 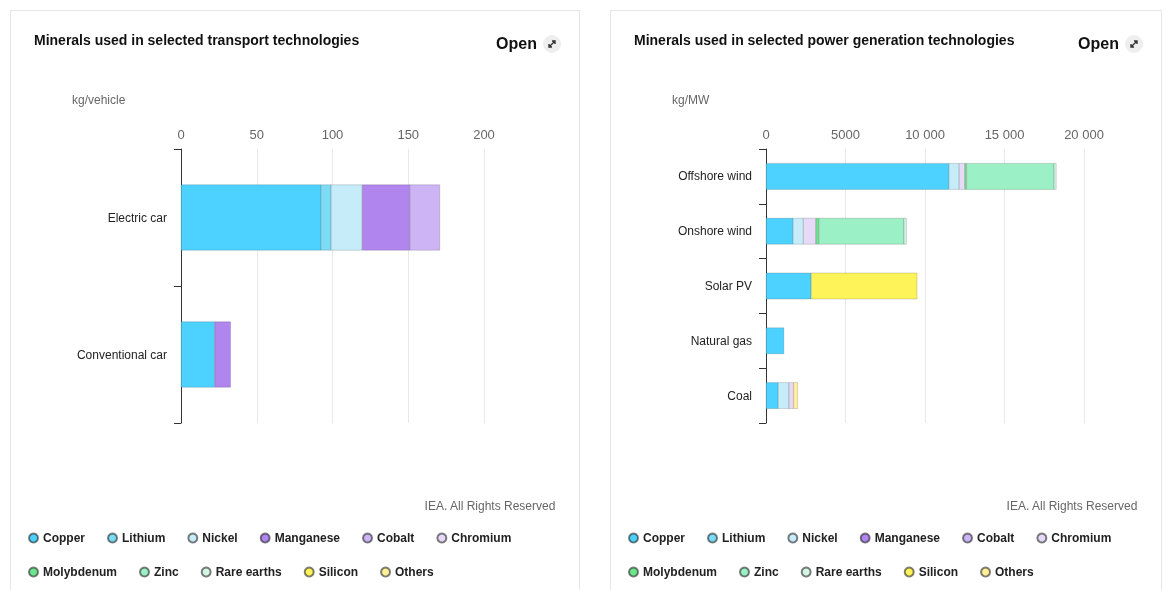 I want to click on y-tick-label: Natural gas, so click(x=721, y=340).